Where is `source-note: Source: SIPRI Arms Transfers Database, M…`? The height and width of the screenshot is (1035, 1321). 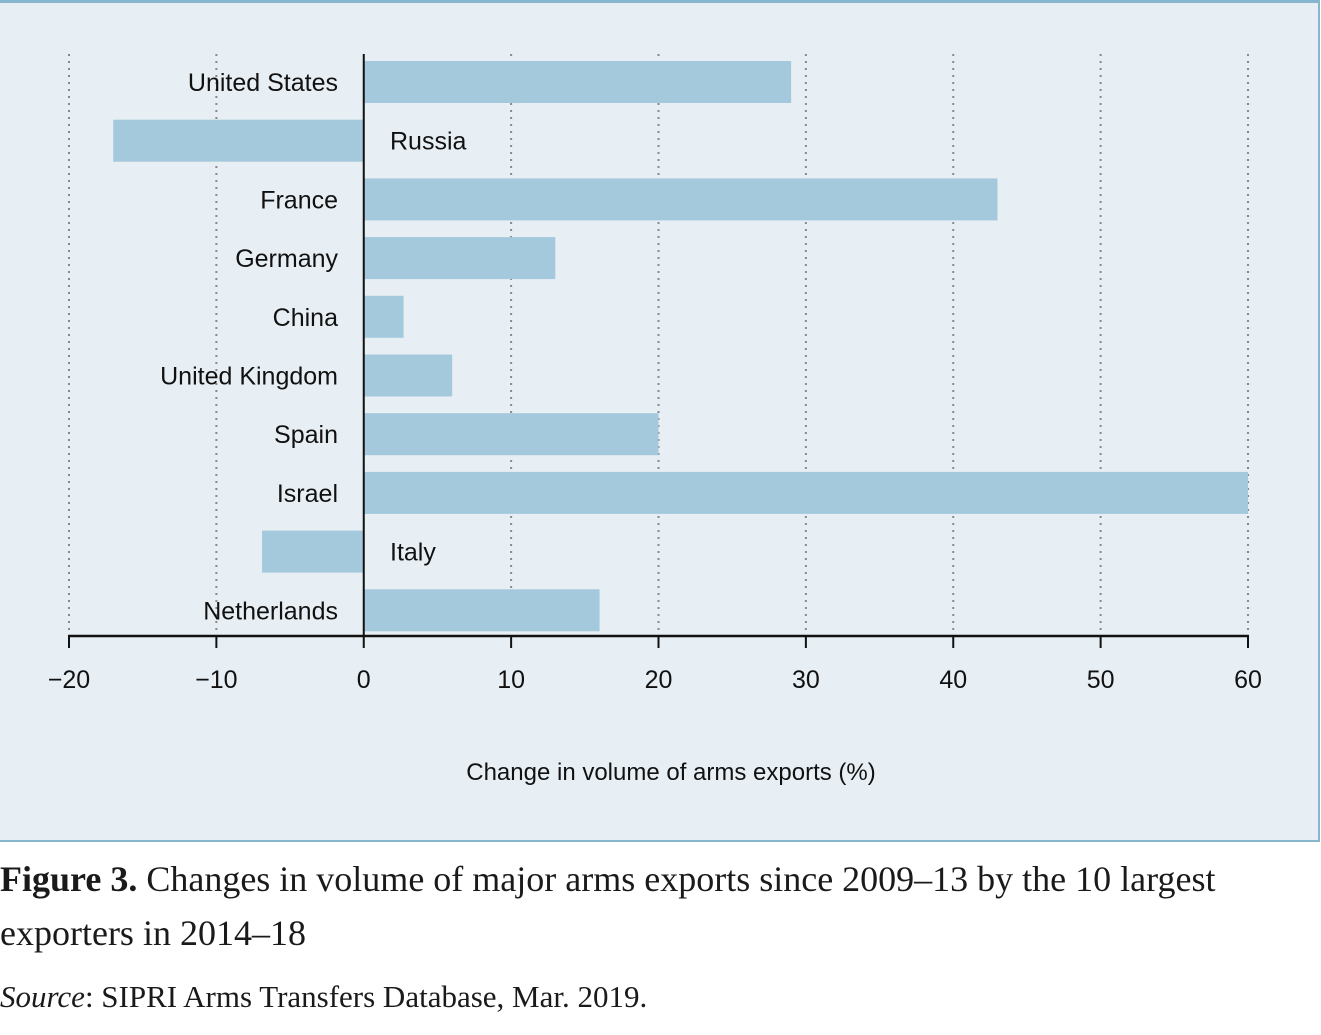
source-note: Source: SIPRI Arms Transfers Database, M… is located at coordinates (323, 997).